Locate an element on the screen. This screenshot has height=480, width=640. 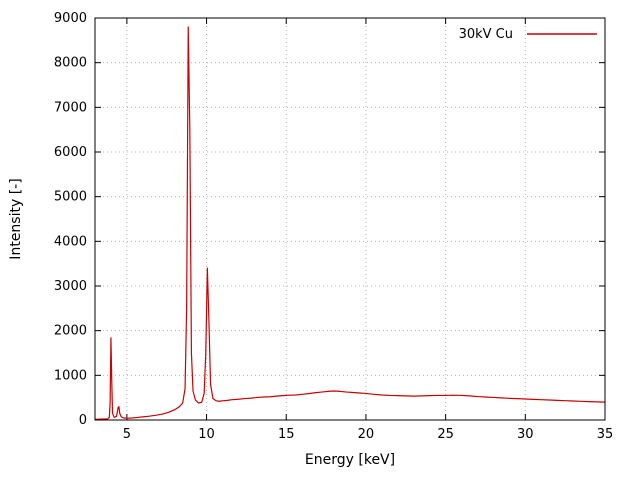
y-tick-label: 9000 is located at coordinates (70, 18).